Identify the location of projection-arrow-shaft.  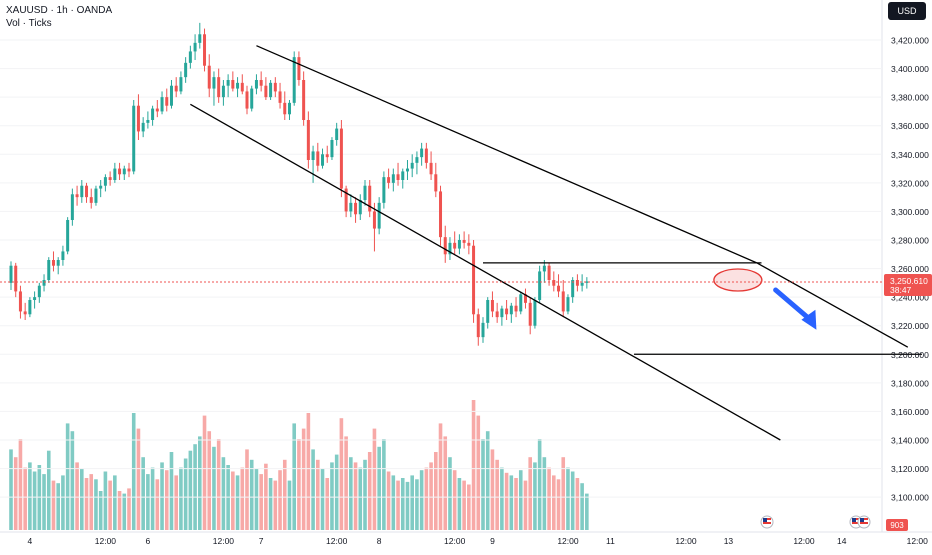
(793, 305).